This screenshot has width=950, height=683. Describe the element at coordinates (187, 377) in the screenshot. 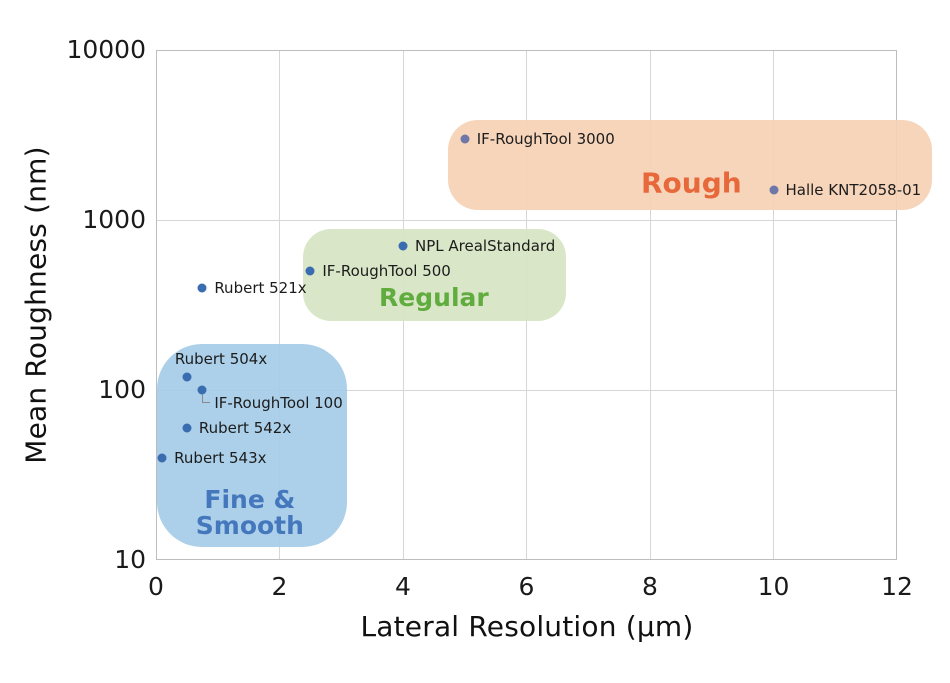

I see `data-point-rubert-504x` at that location.